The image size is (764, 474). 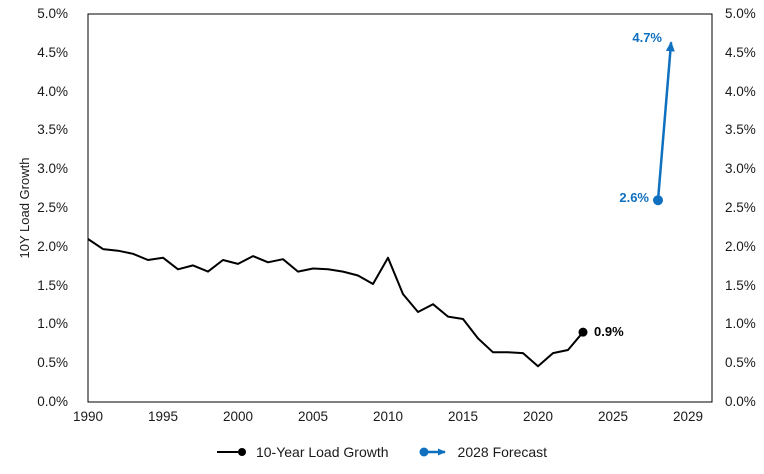 What do you see at coordinates (163, 416) in the screenshot?
I see `x-axis-tick-label: 1995` at bounding box center [163, 416].